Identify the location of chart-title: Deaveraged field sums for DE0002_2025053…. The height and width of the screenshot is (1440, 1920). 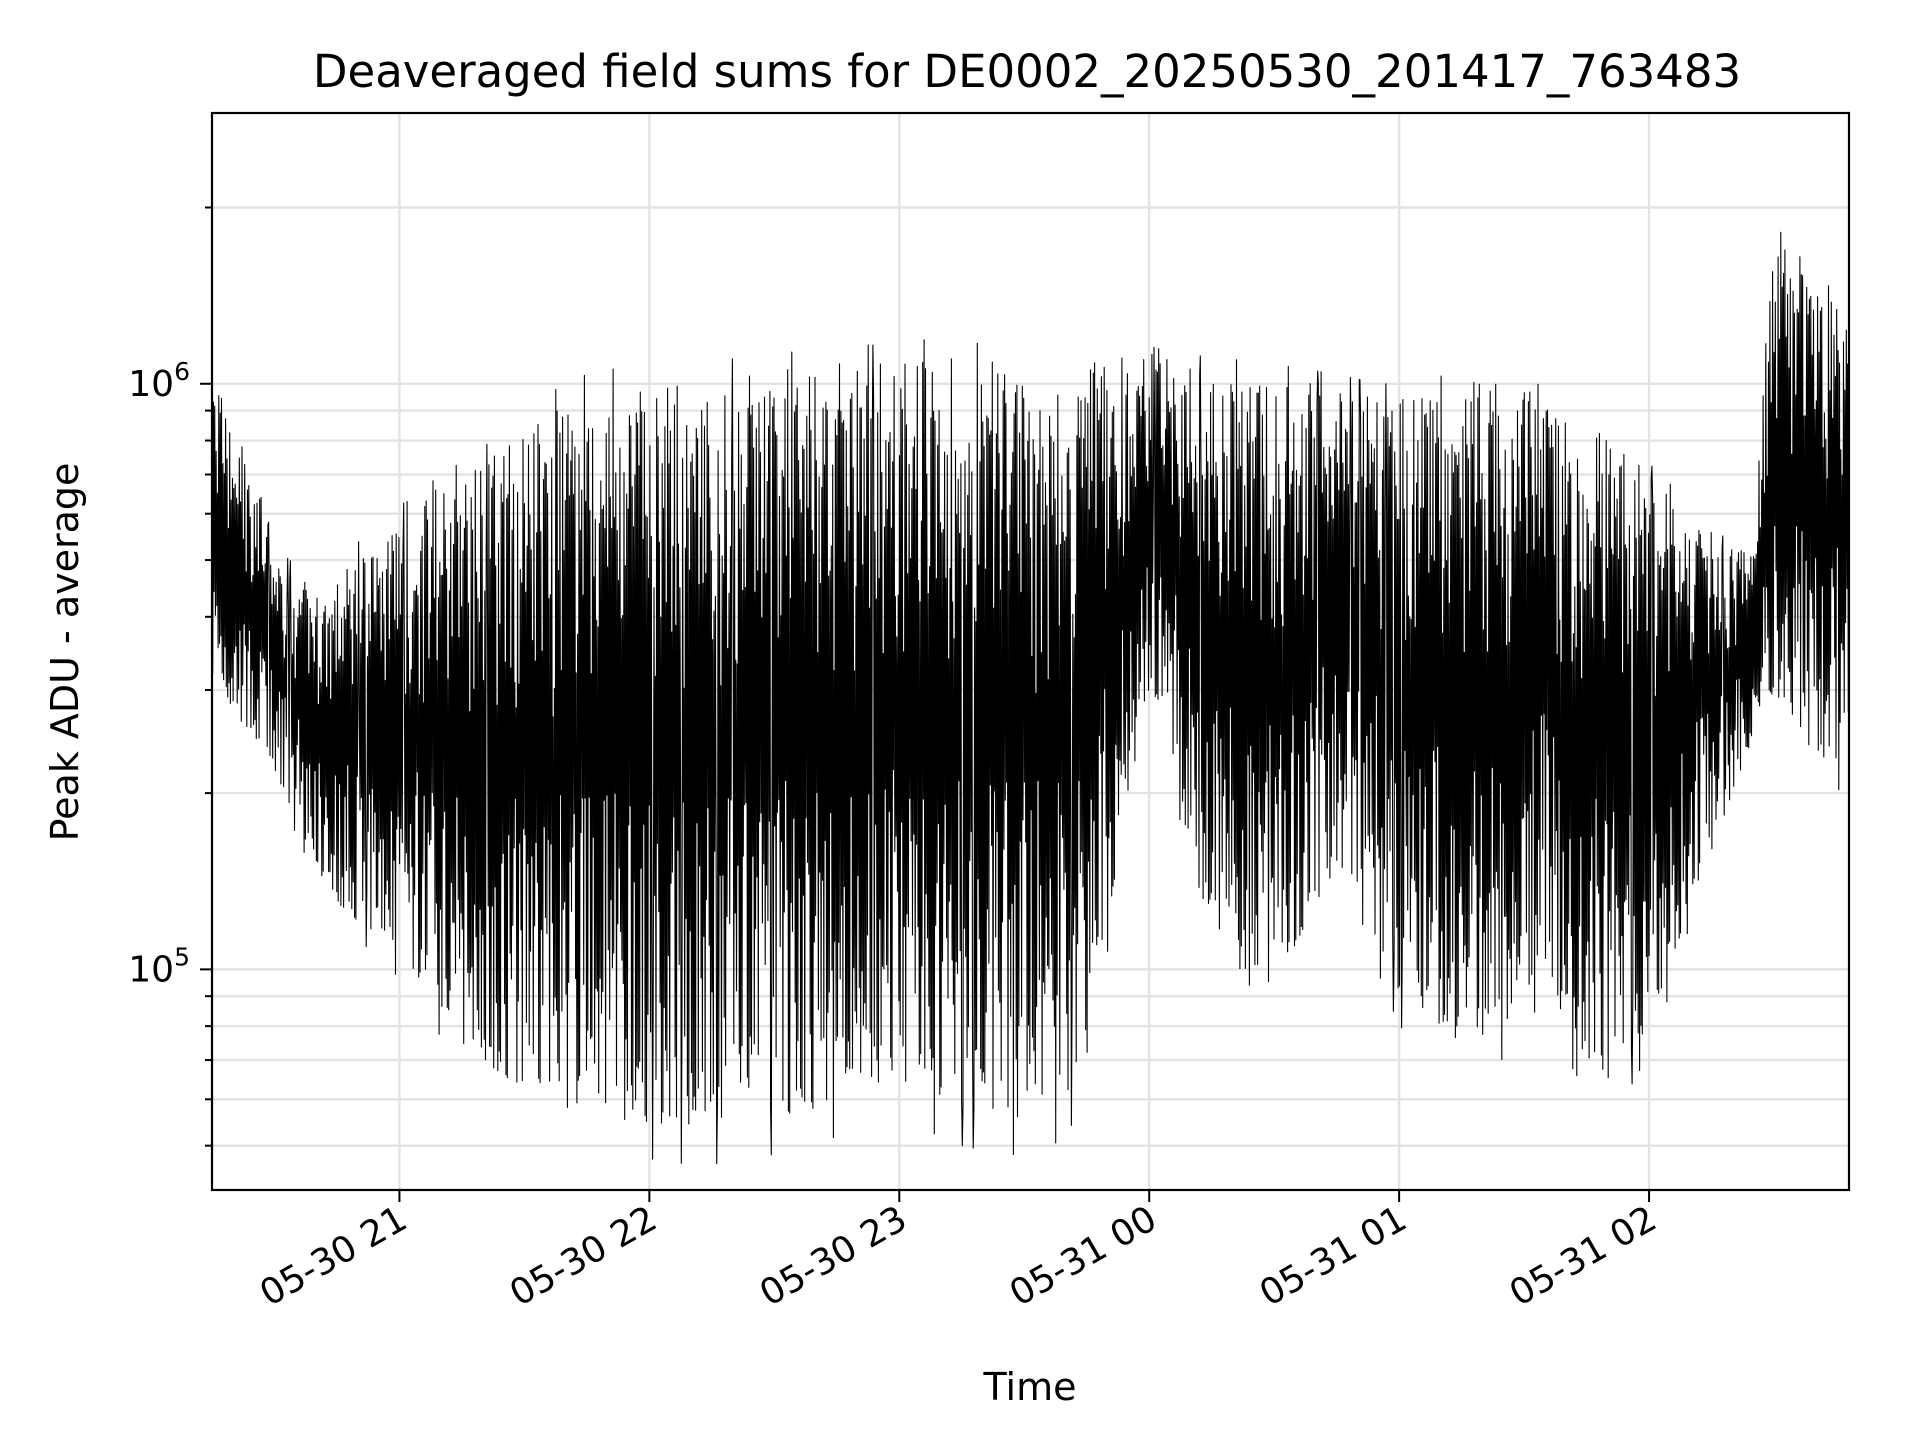
(1027, 71).